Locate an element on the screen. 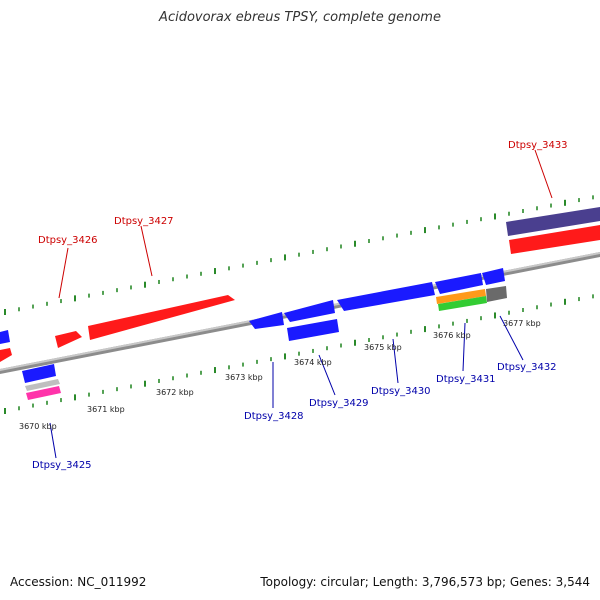 The image size is (600, 600). gene-label-3426: Dtpsy_3426 is located at coordinates (68, 240).